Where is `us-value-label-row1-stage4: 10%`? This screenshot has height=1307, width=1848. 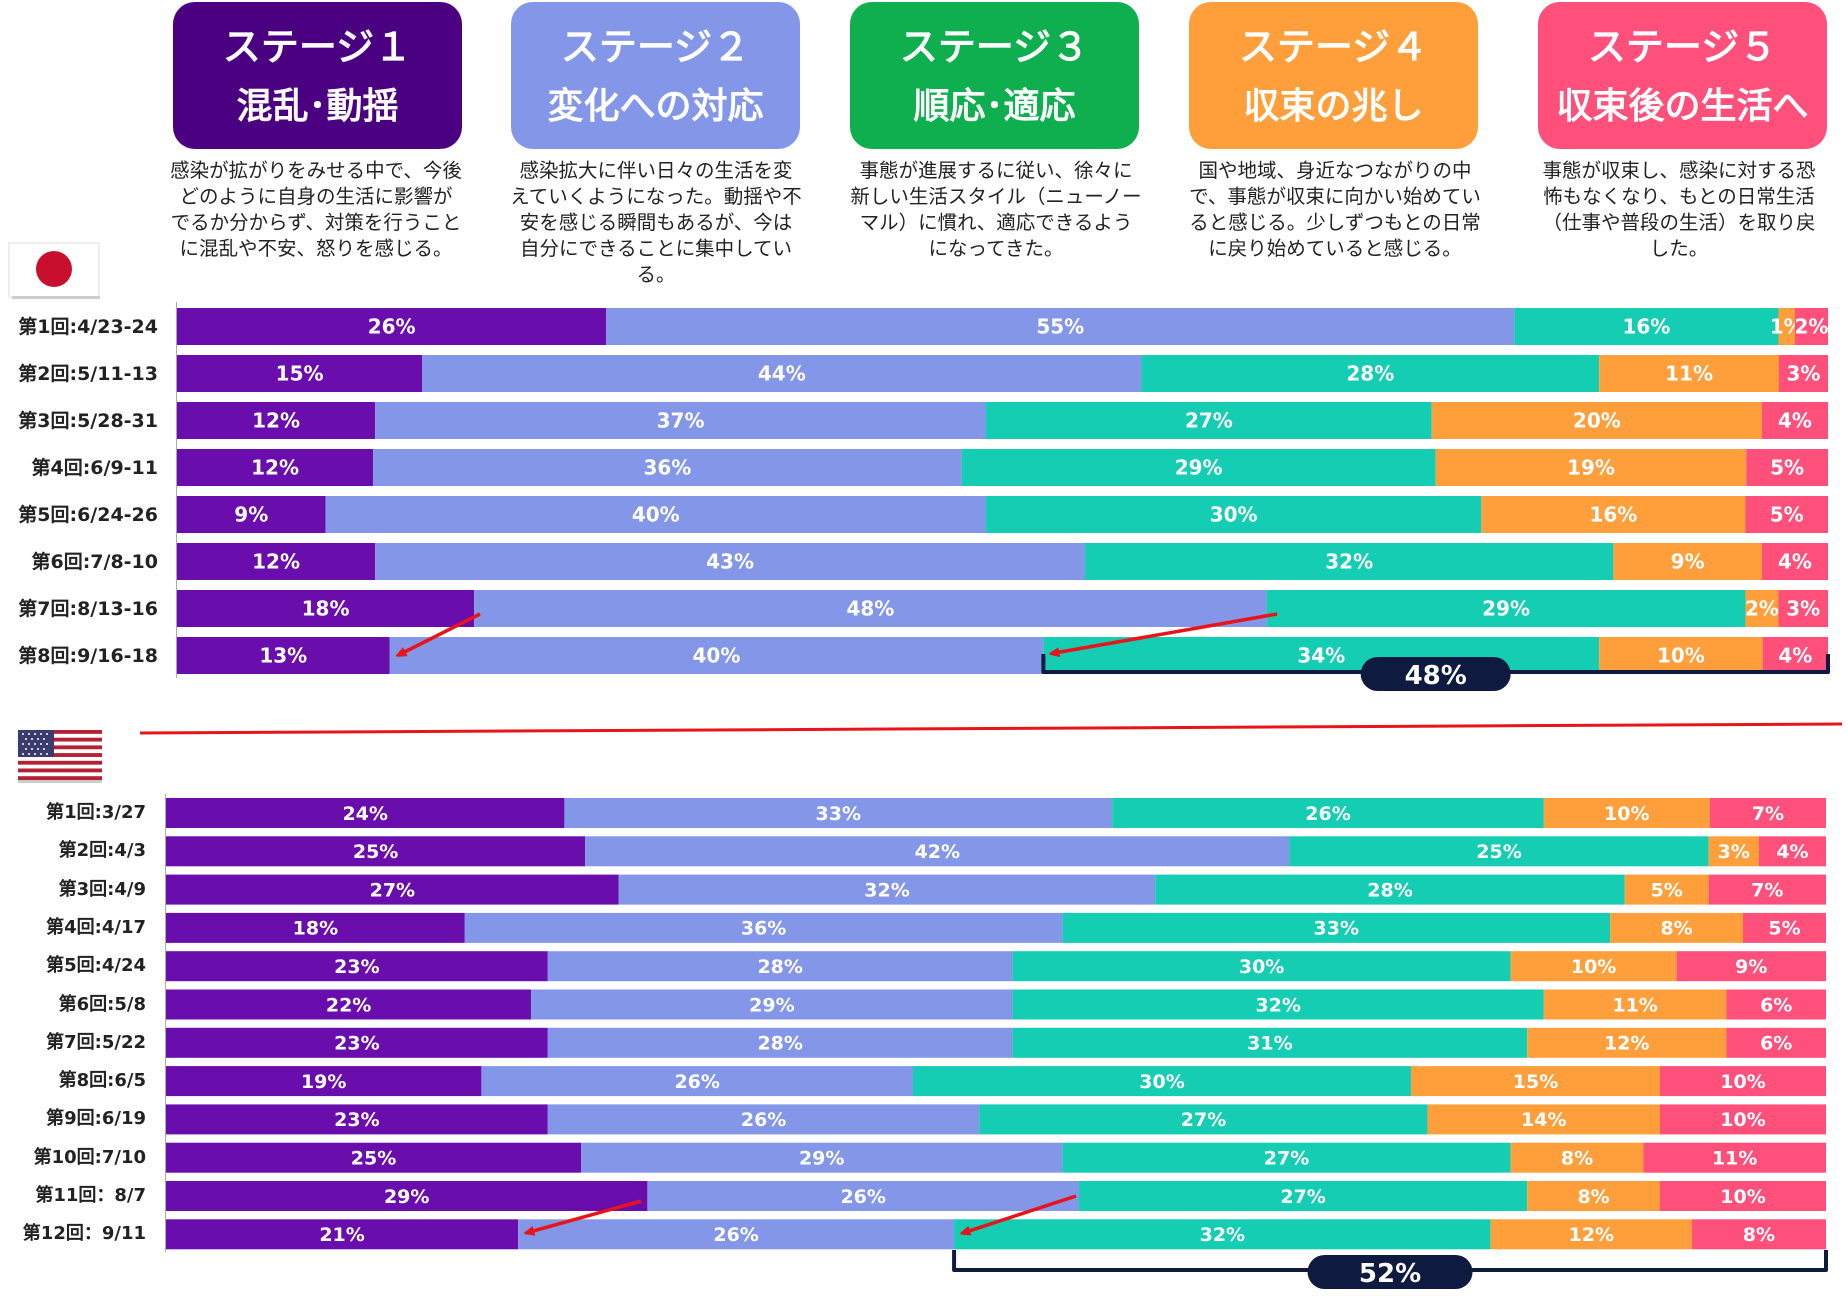
us-value-label-row1-stage4: 10% is located at coordinates (1626, 814).